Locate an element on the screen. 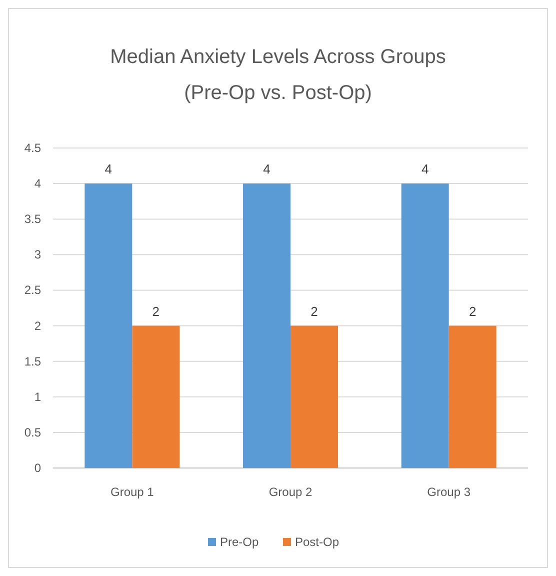 The width and height of the screenshot is (556, 576). y-tick-label: 4.5 is located at coordinates (33, 148).